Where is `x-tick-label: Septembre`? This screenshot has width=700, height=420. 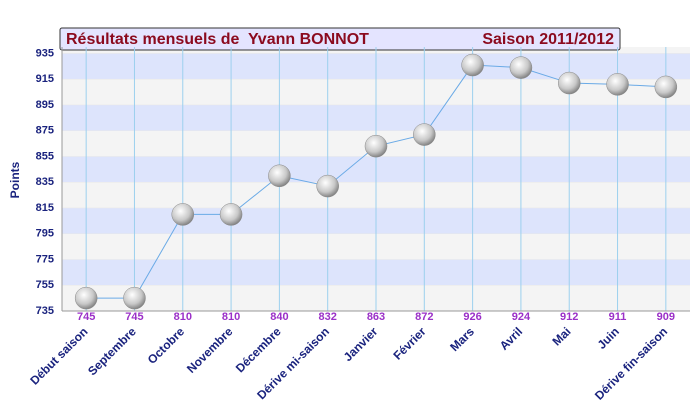 x-tick-label: Septembre is located at coordinates (112, 351).